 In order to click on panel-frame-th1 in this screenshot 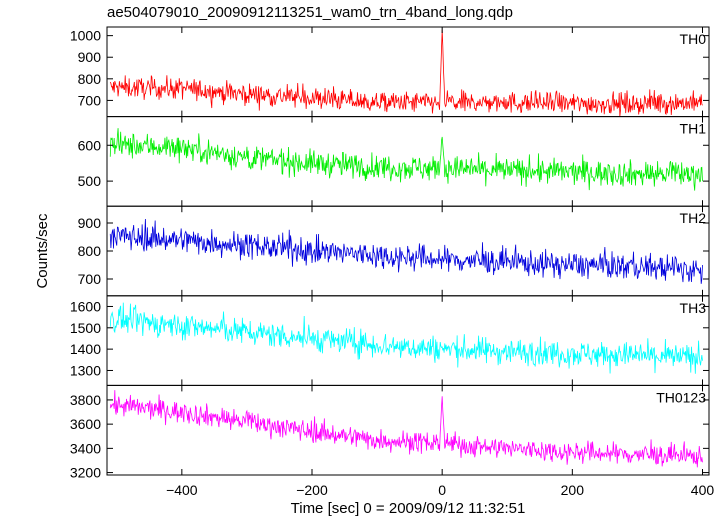, I will do `click(408, 161)`.